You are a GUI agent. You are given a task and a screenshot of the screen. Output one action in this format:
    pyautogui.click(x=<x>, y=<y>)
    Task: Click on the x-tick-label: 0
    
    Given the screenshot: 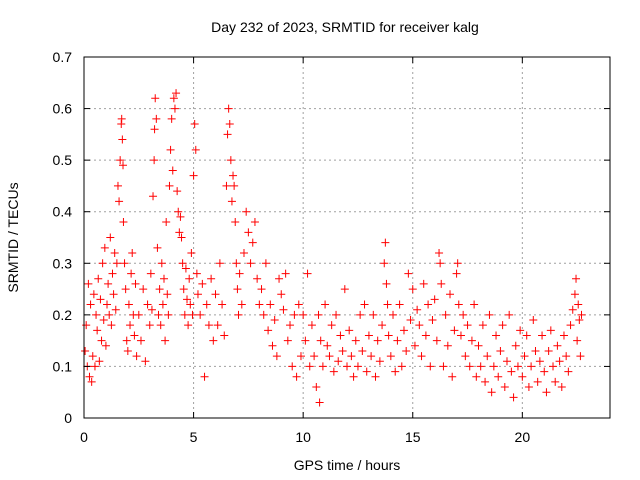 What is the action you would take?
    pyautogui.click(x=84, y=437)
    